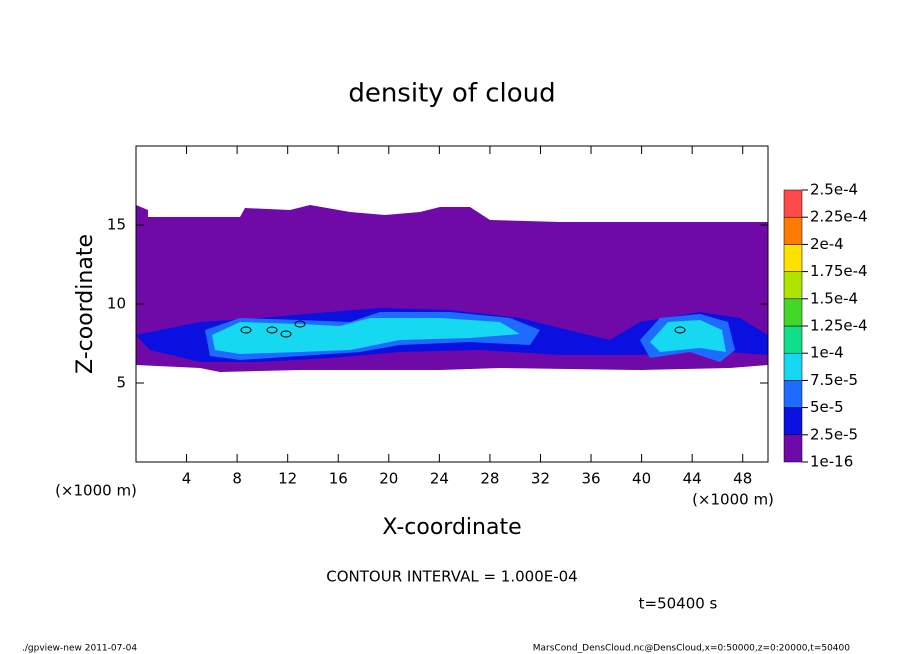  I want to click on y-tick-label: 5, so click(121, 383).